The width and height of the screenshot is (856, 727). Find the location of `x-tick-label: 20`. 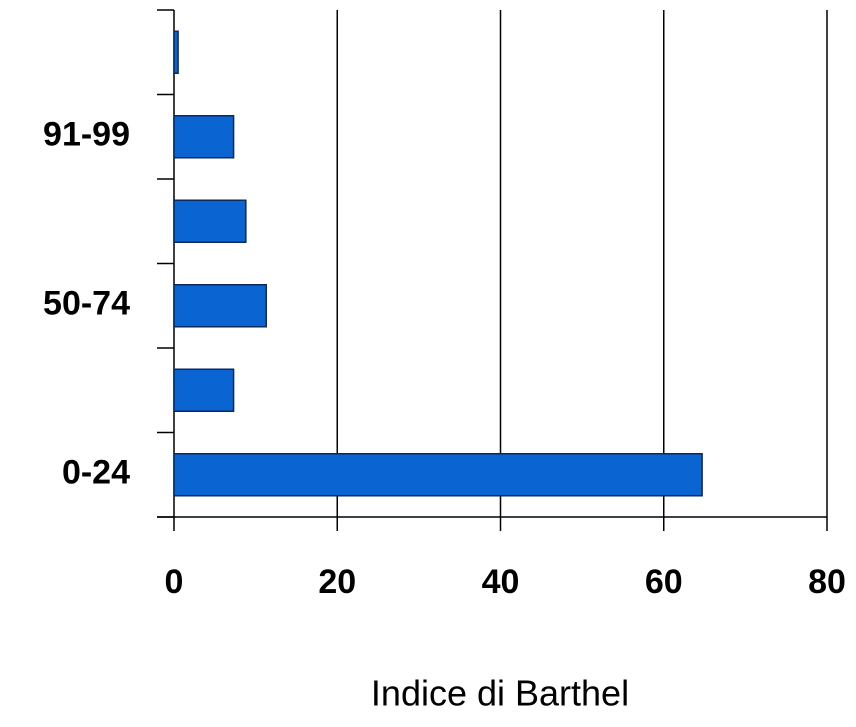

x-tick-label: 20 is located at coordinates (337, 582).